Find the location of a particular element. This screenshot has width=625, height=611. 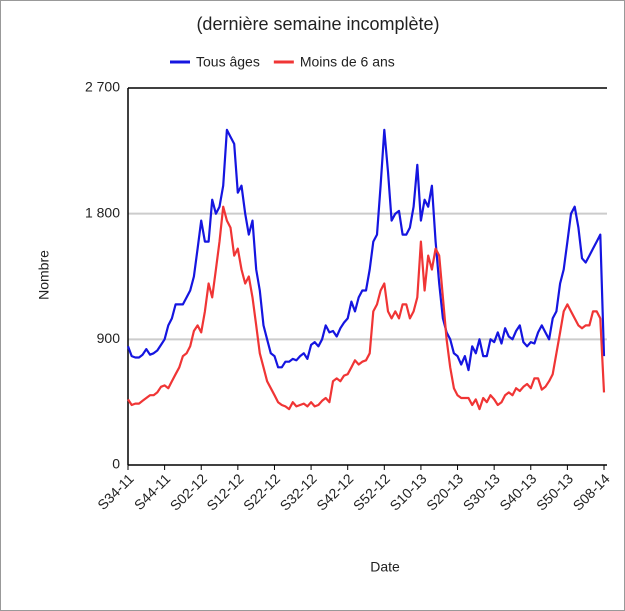

chart-title: (dernière semaine incomplète) is located at coordinates (317, 24).